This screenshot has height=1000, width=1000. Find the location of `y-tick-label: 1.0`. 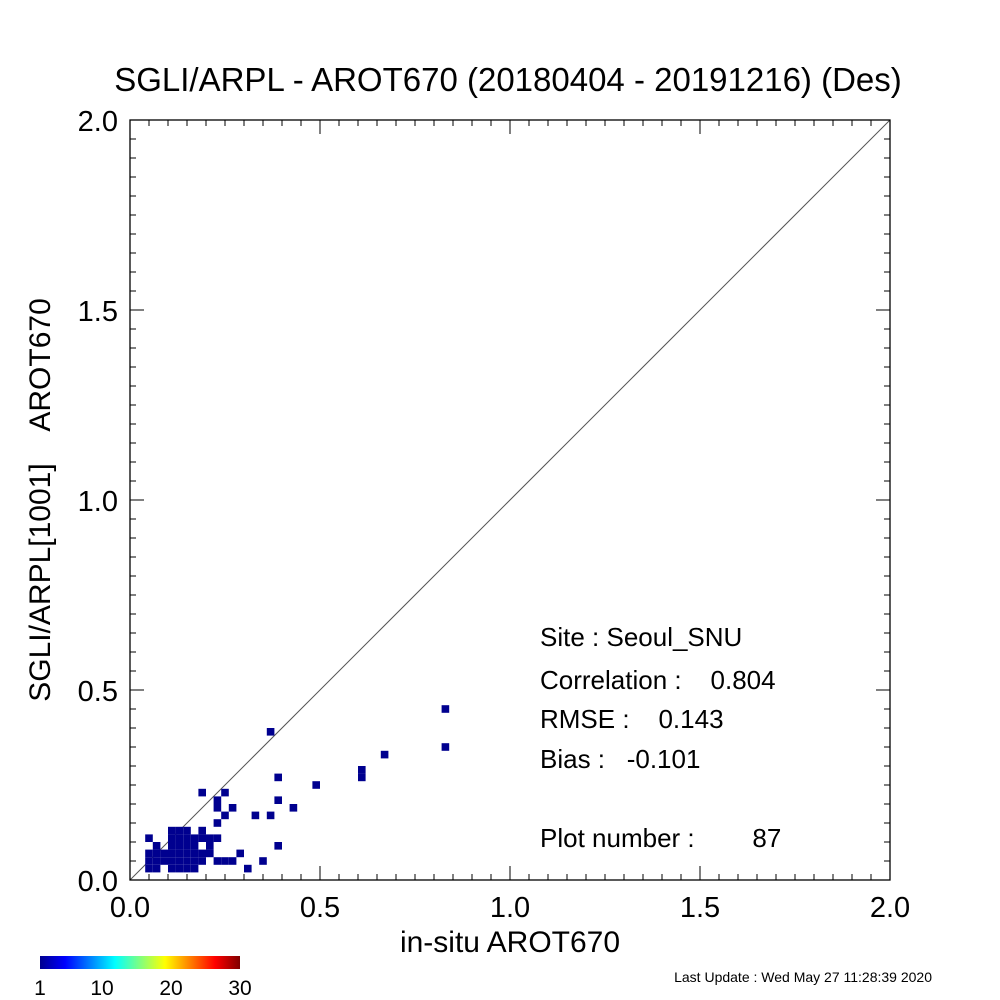

y-tick-label: 1.0 is located at coordinates (98, 502).